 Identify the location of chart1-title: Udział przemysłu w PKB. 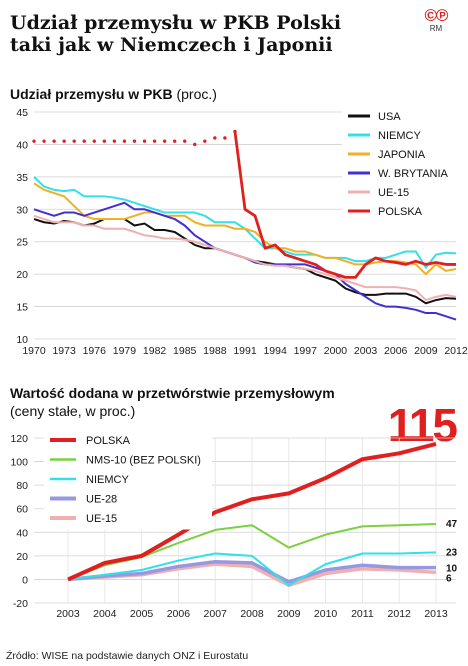
(91, 94).